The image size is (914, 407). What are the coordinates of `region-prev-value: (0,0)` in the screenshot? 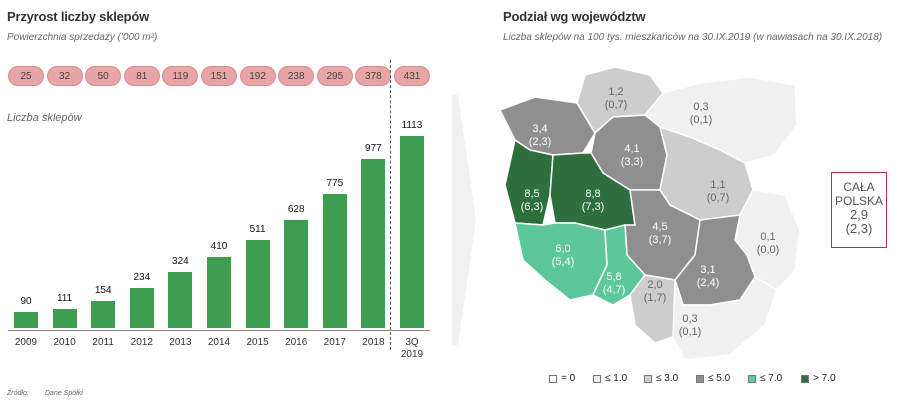 It's located at (768, 250).